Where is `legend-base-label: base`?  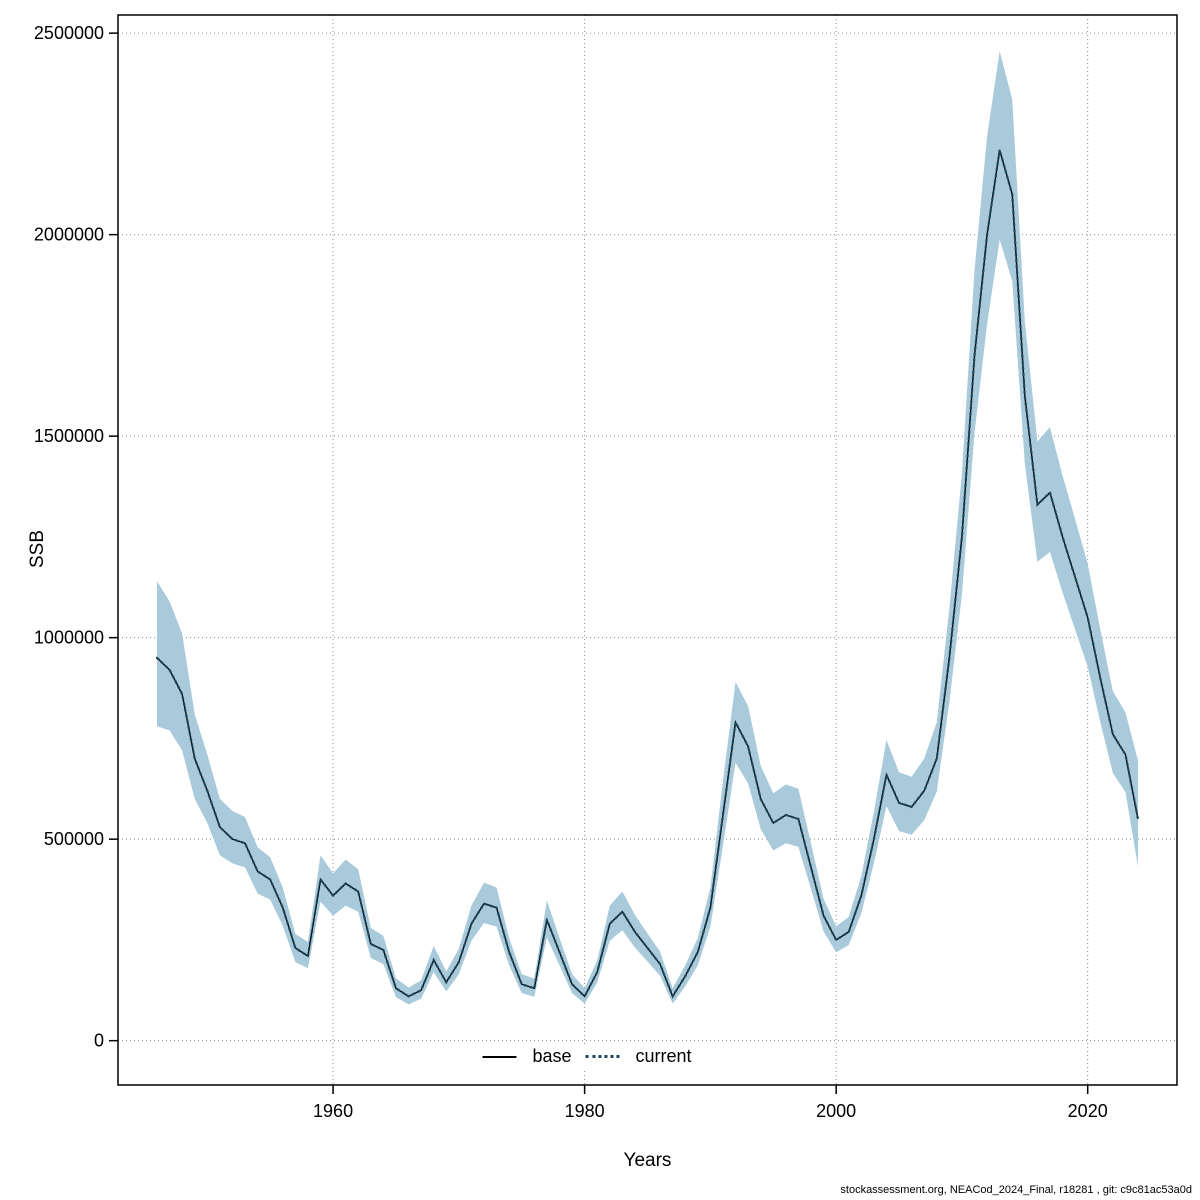 legend-base-label: base is located at coordinates (552, 1056).